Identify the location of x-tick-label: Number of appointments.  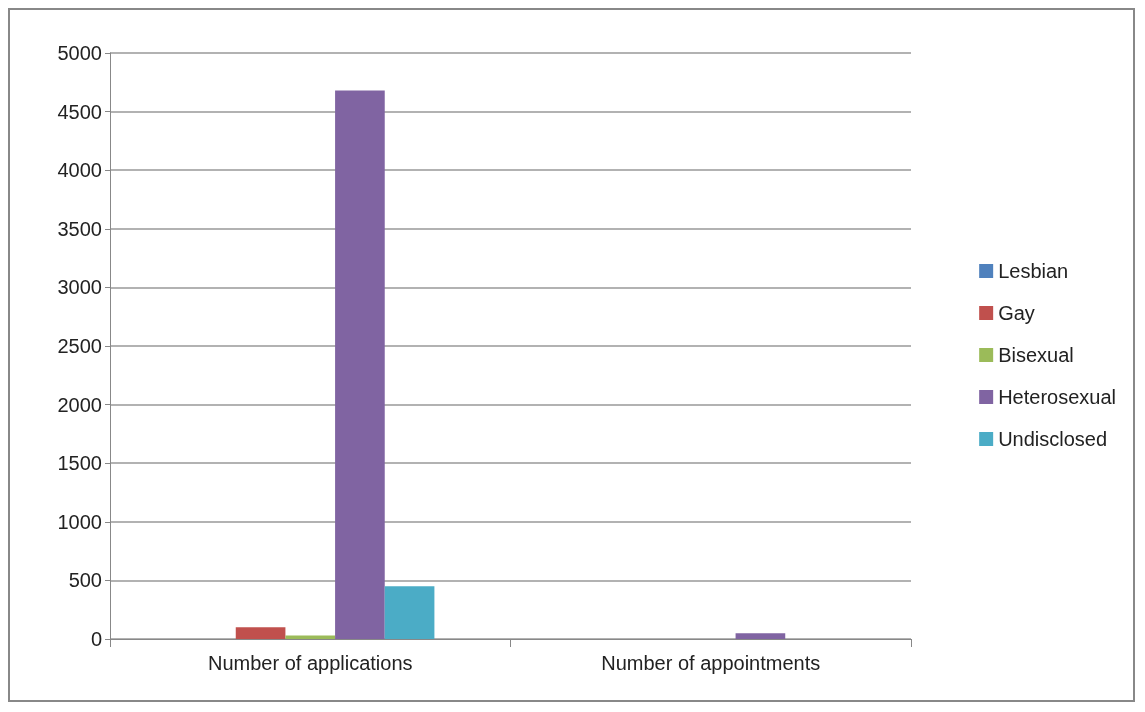
(711, 663).